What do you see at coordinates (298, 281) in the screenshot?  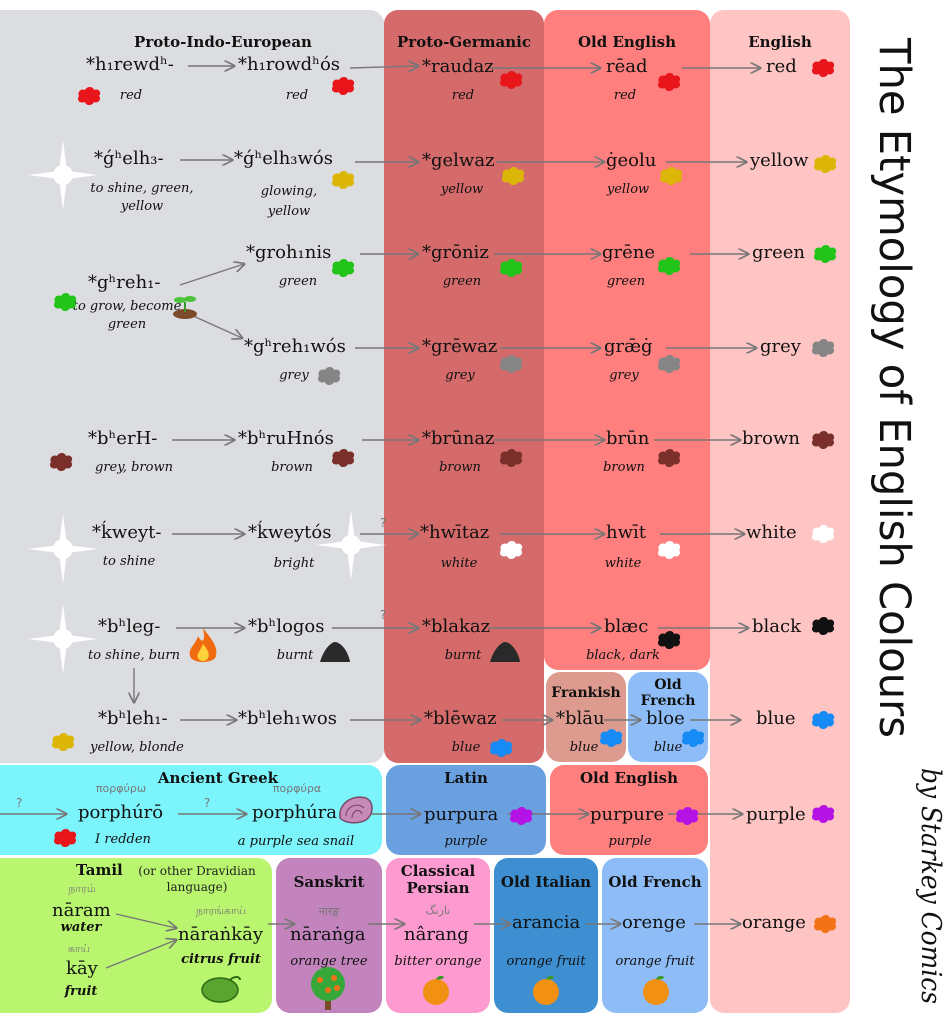 I see `green-pie-word-meaning: green` at bounding box center [298, 281].